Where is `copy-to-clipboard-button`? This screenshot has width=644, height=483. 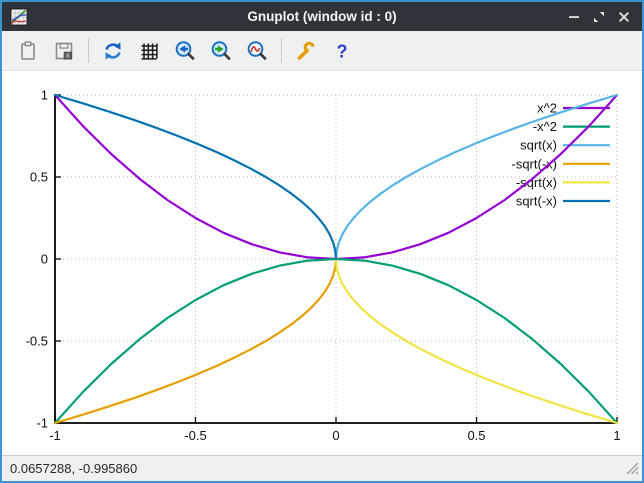
copy-to-clipboard-button is located at coordinates (28, 51).